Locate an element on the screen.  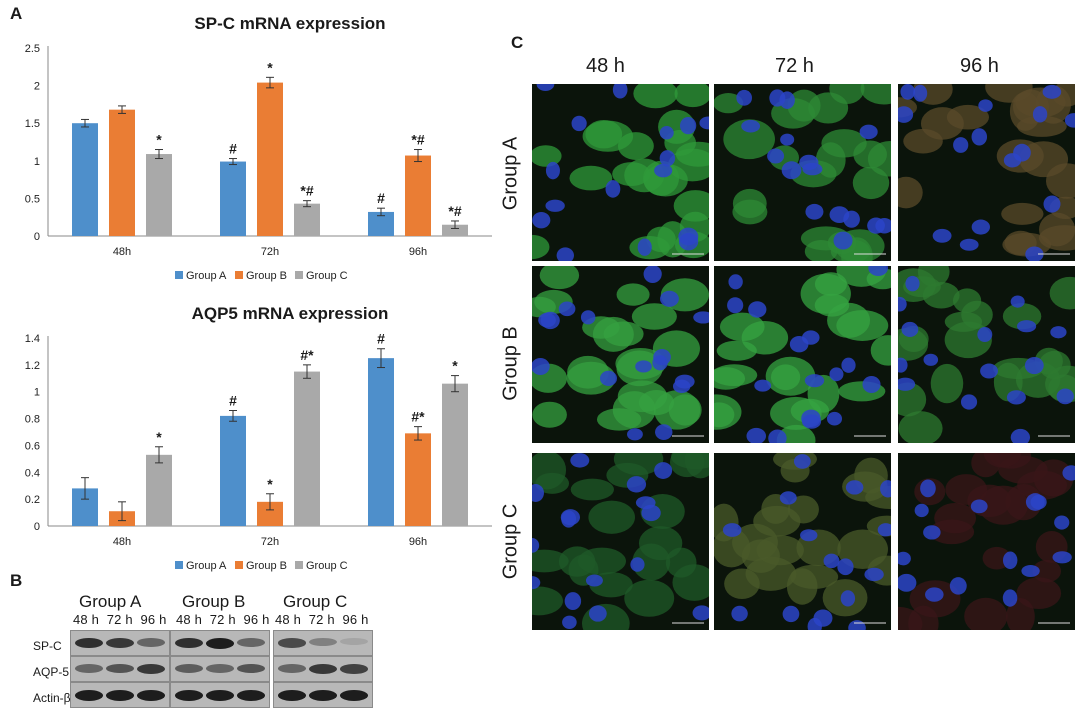
panel-label-a: A is located at coordinates (16, 13).